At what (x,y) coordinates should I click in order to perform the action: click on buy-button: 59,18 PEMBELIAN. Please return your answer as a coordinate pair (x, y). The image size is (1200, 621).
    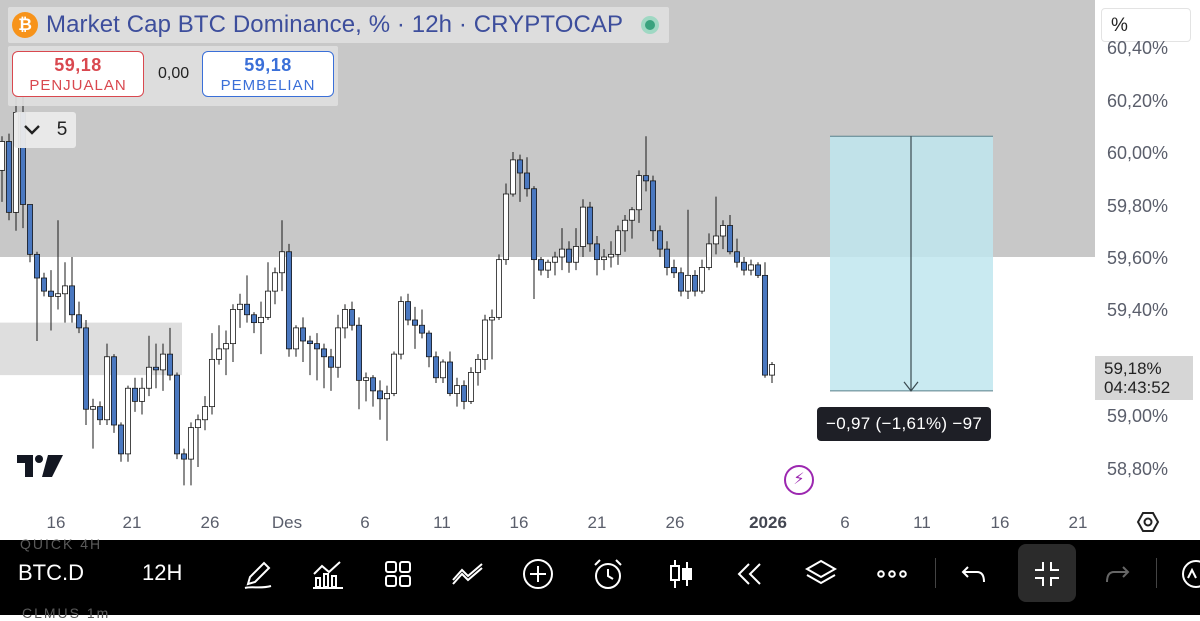
    Looking at the image, I should click on (268, 74).